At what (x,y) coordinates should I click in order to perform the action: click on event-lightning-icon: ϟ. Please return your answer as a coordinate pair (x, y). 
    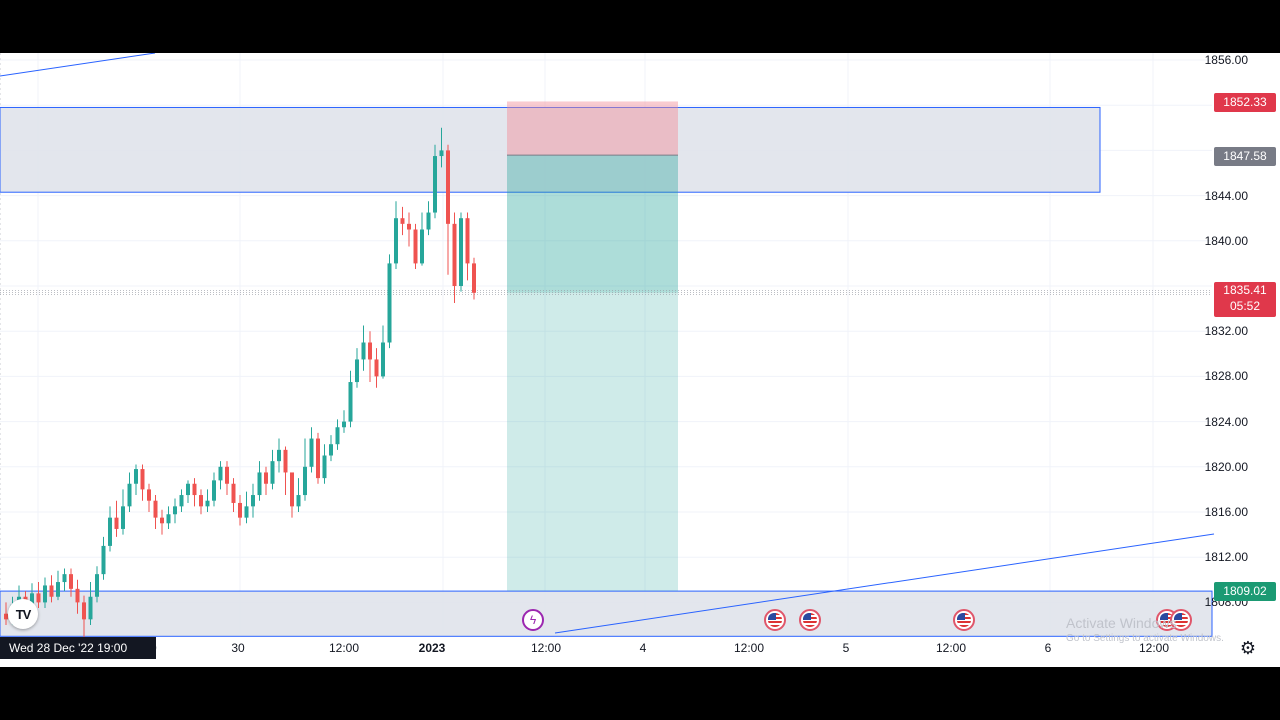
    Looking at the image, I should click on (533, 620).